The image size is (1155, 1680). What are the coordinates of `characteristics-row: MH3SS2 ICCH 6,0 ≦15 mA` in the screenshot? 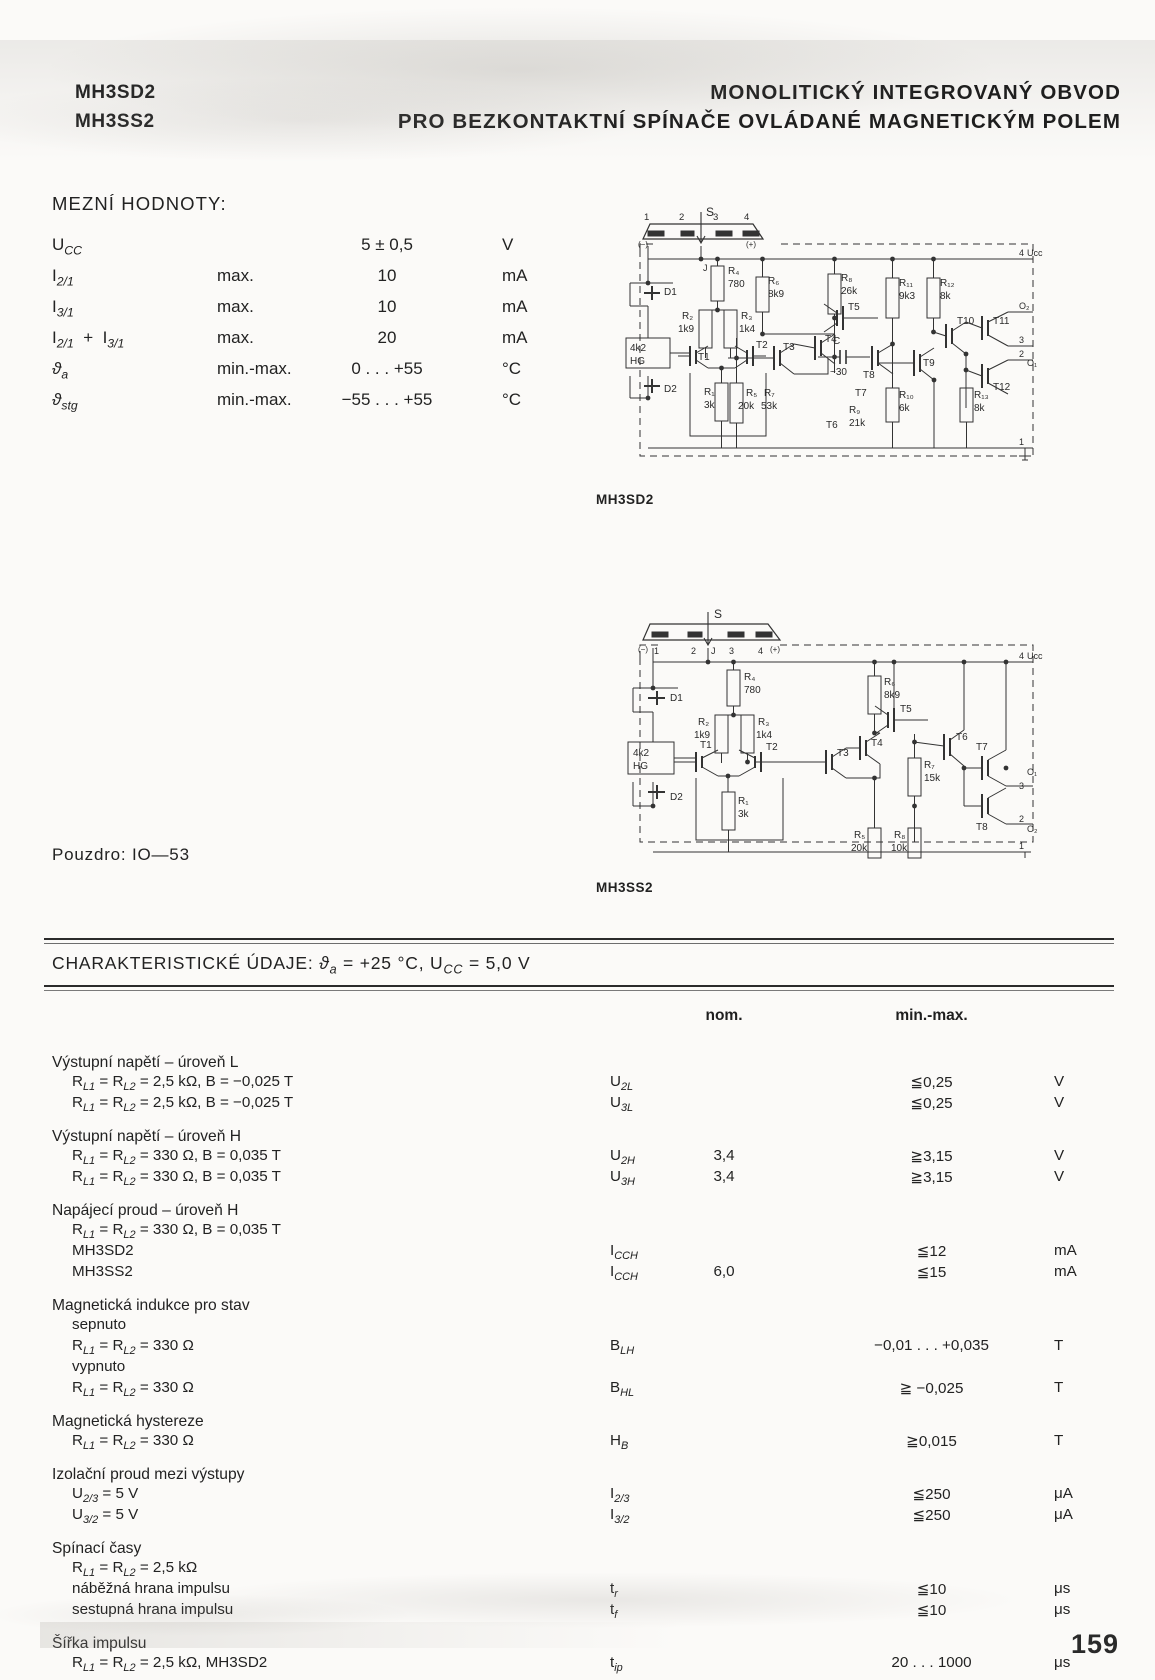 It's located at (579, 1273).